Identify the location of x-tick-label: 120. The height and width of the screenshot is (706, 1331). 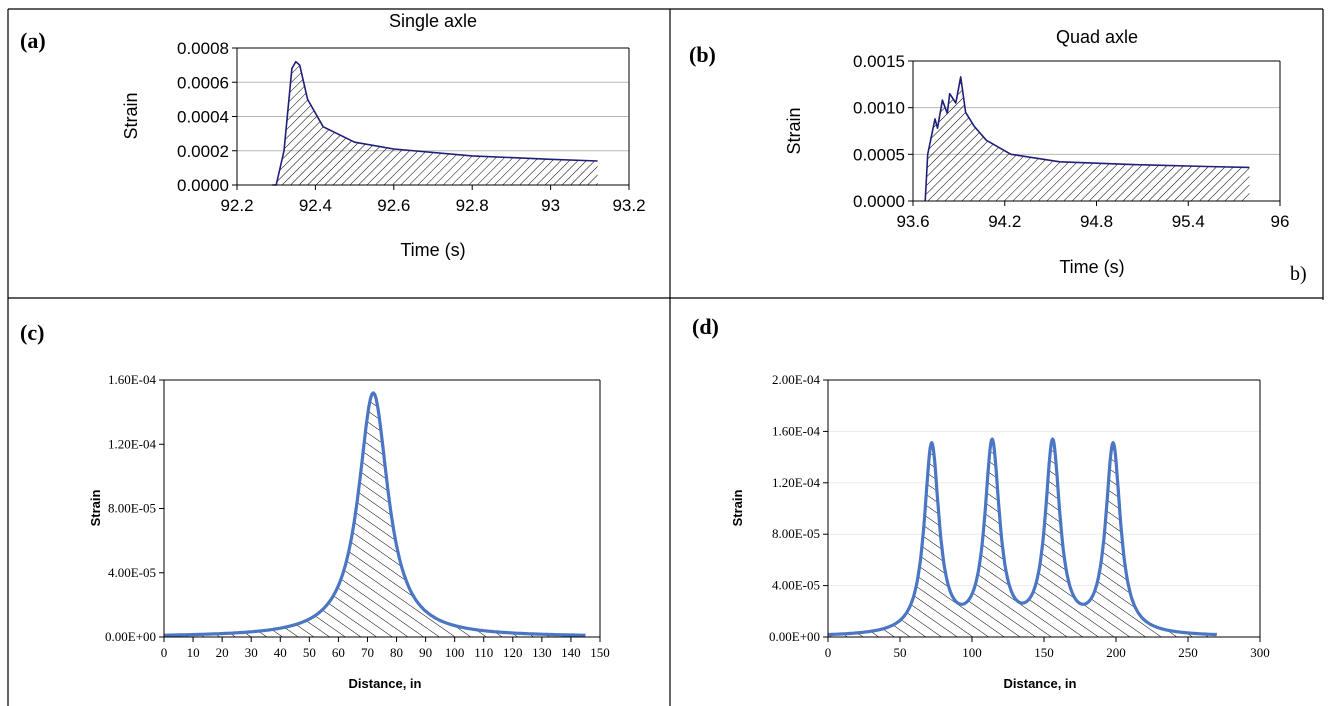
(513, 652).